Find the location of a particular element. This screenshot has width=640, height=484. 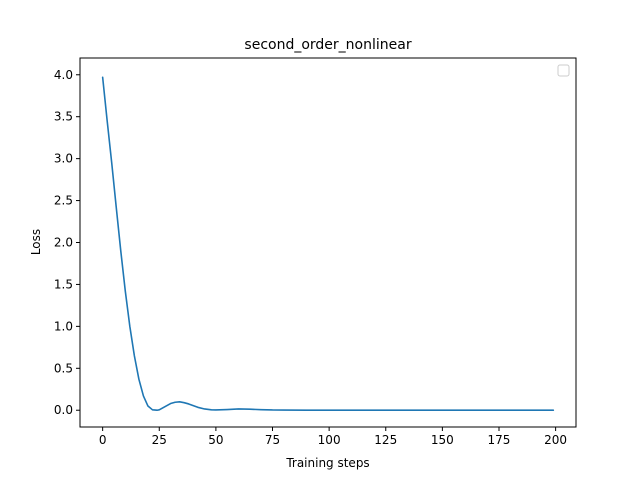

x-tick-label: 25 is located at coordinates (159, 440).